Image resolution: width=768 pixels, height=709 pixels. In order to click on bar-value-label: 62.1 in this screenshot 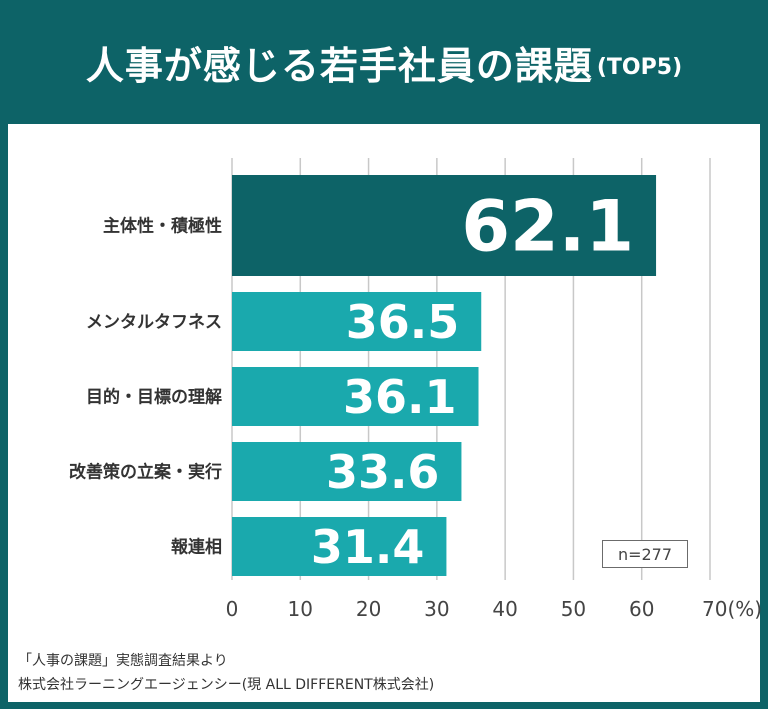, I will do `click(547, 227)`.